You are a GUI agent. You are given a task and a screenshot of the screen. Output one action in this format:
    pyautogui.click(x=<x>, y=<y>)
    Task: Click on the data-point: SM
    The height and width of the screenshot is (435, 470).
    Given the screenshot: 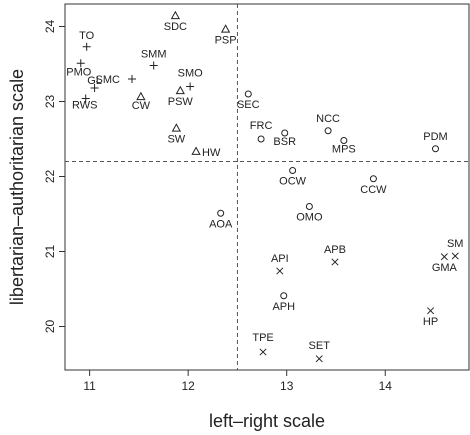 What is the action you would take?
    pyautogui.click(x=455, y=249)
    